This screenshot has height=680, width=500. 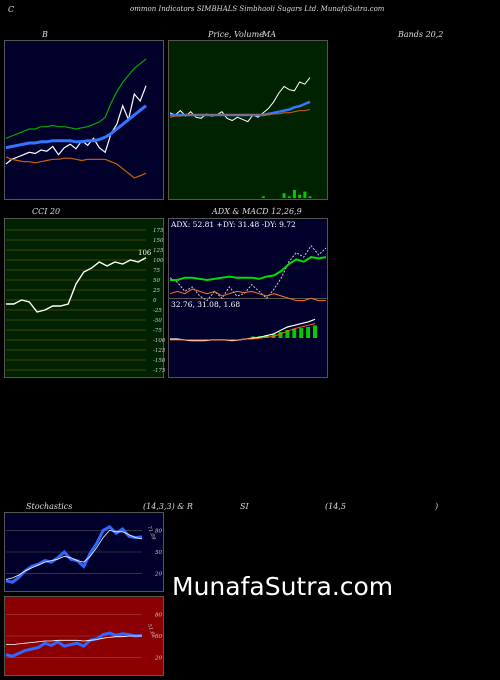 What do you see at coordinates (145, 253) in the screenshot?
I see `cci-current-value: 106` at bounding box center [145, 253].